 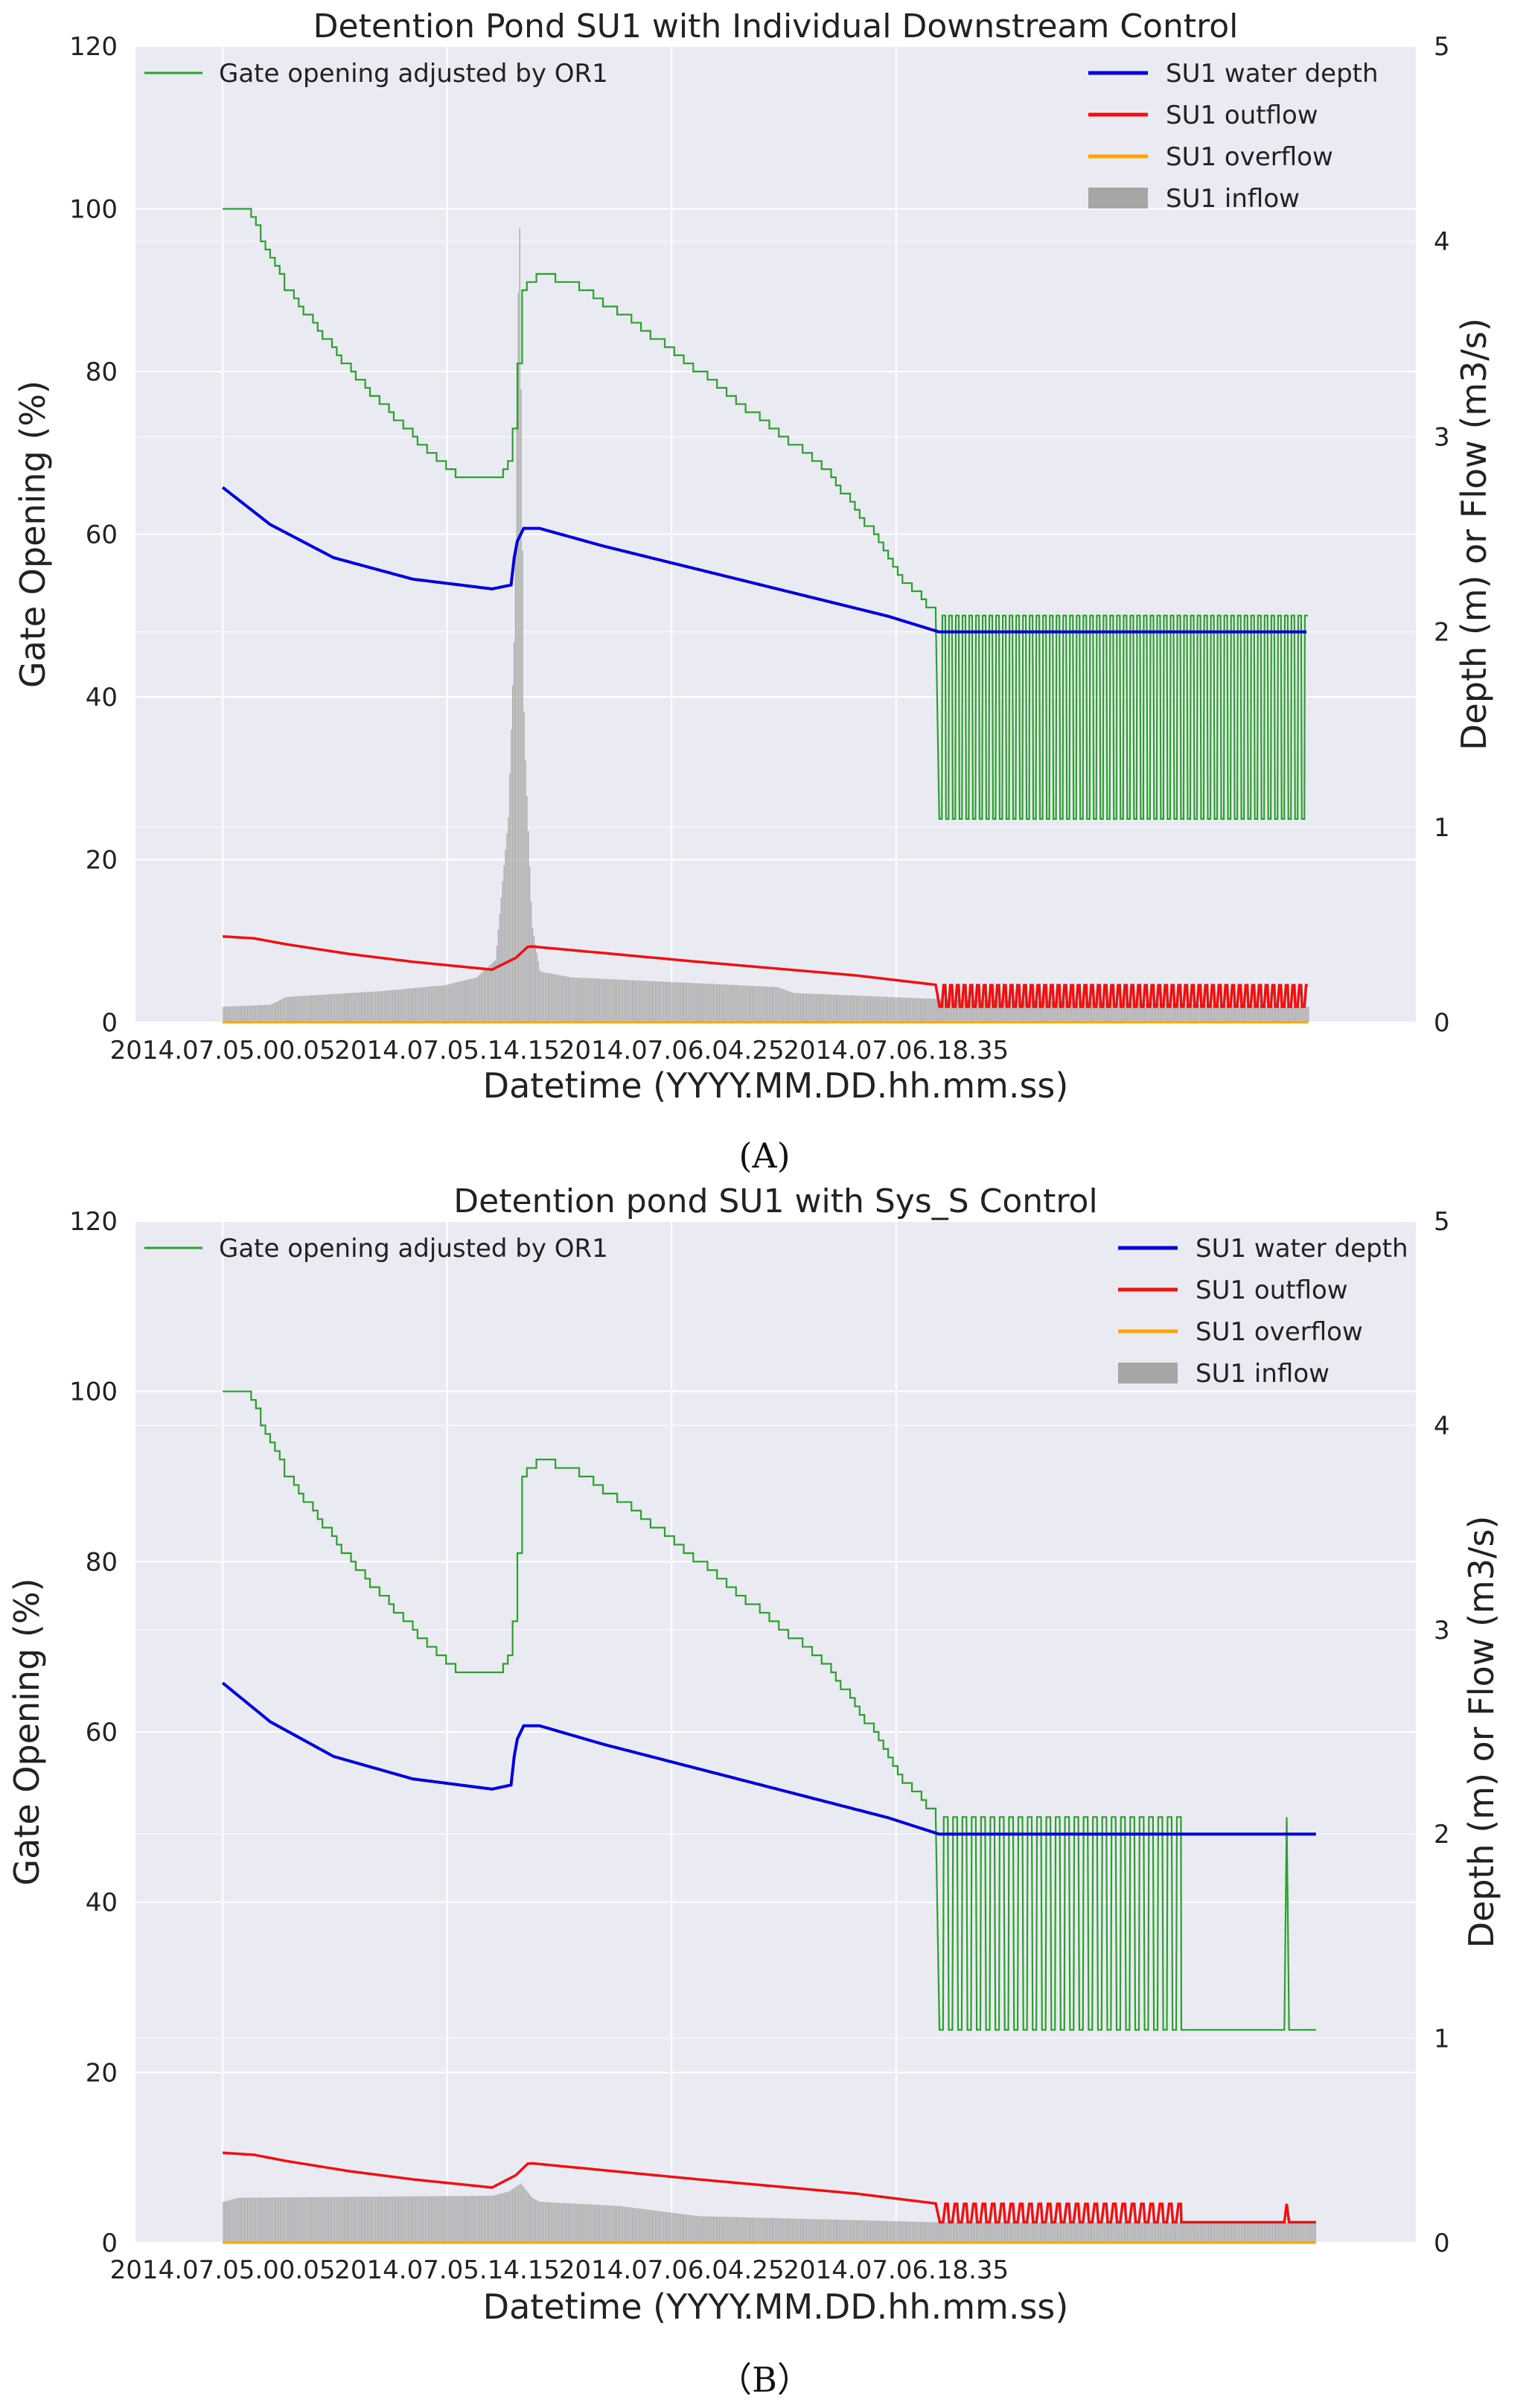 I want to click on y-tick-label: 80, so click(x=102, y=1562).